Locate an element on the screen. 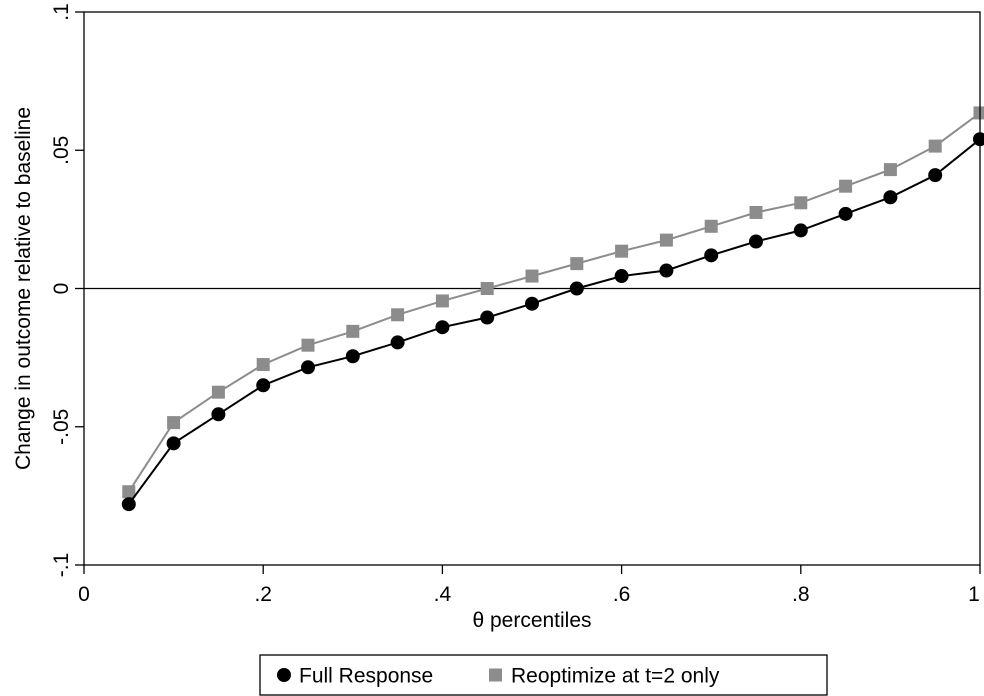 The image size is (984, 696). legend-label-full-response: Full Response is located at coordinates (366, 676).